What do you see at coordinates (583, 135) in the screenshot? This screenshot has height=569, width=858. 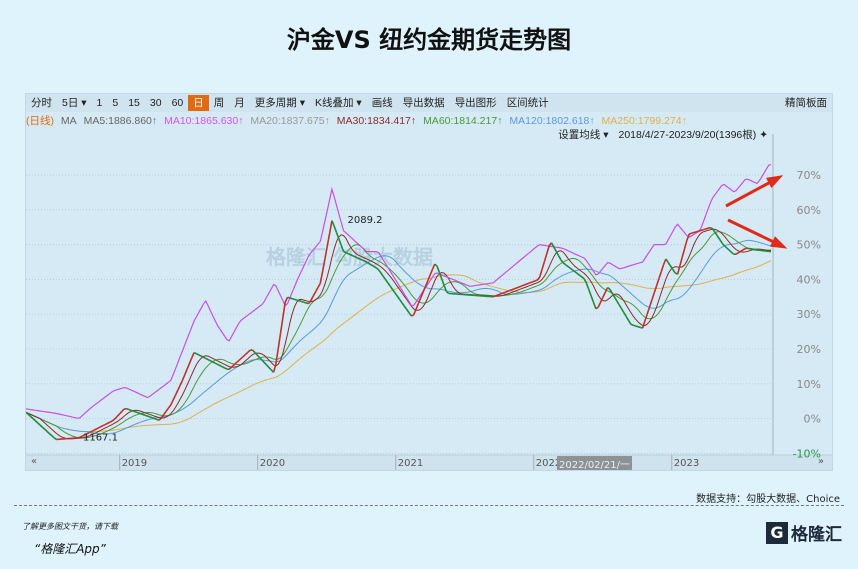 I see `set-ma-button: 设置均线 ▾` at bounding box center [583, 135].